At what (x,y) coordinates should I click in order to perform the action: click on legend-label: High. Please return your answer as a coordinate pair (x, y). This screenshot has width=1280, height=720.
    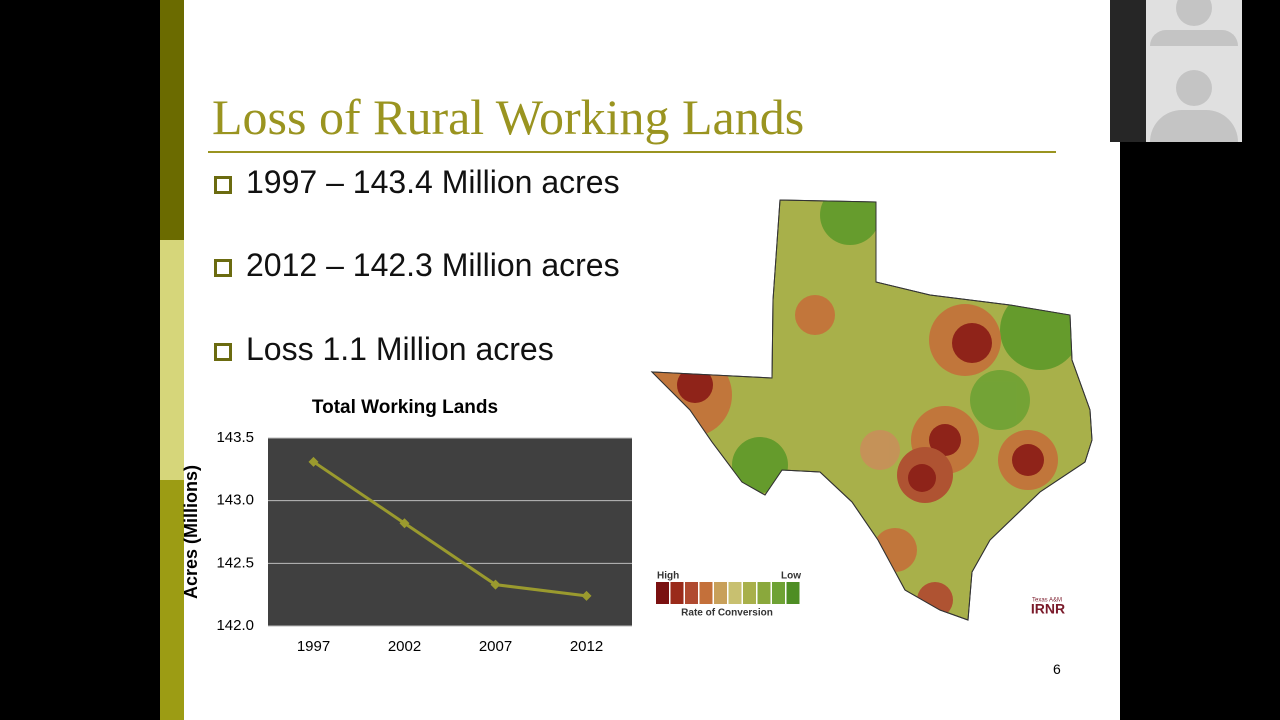
    Looking at the image, I should click on (668, 576).